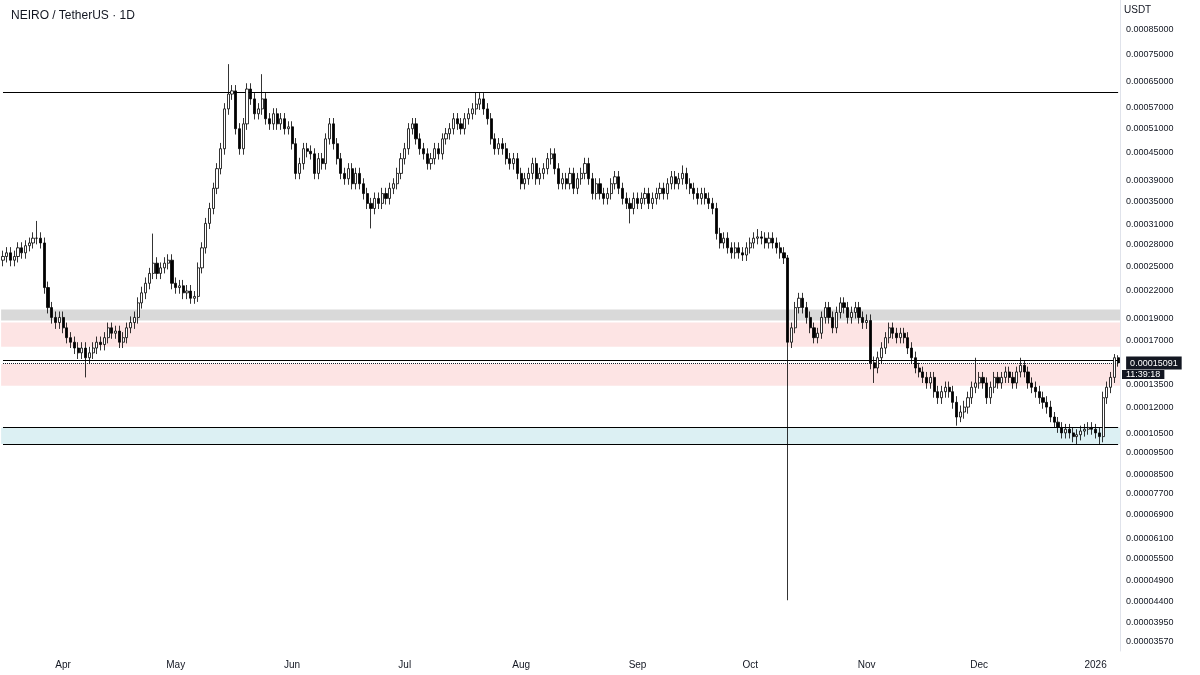 The image size is (1200, 675). What do you see at coordinates (1150, 492) in the screenshot?
I see `y-tick-label: 0.00007700` at bounding box center [1150, 492].